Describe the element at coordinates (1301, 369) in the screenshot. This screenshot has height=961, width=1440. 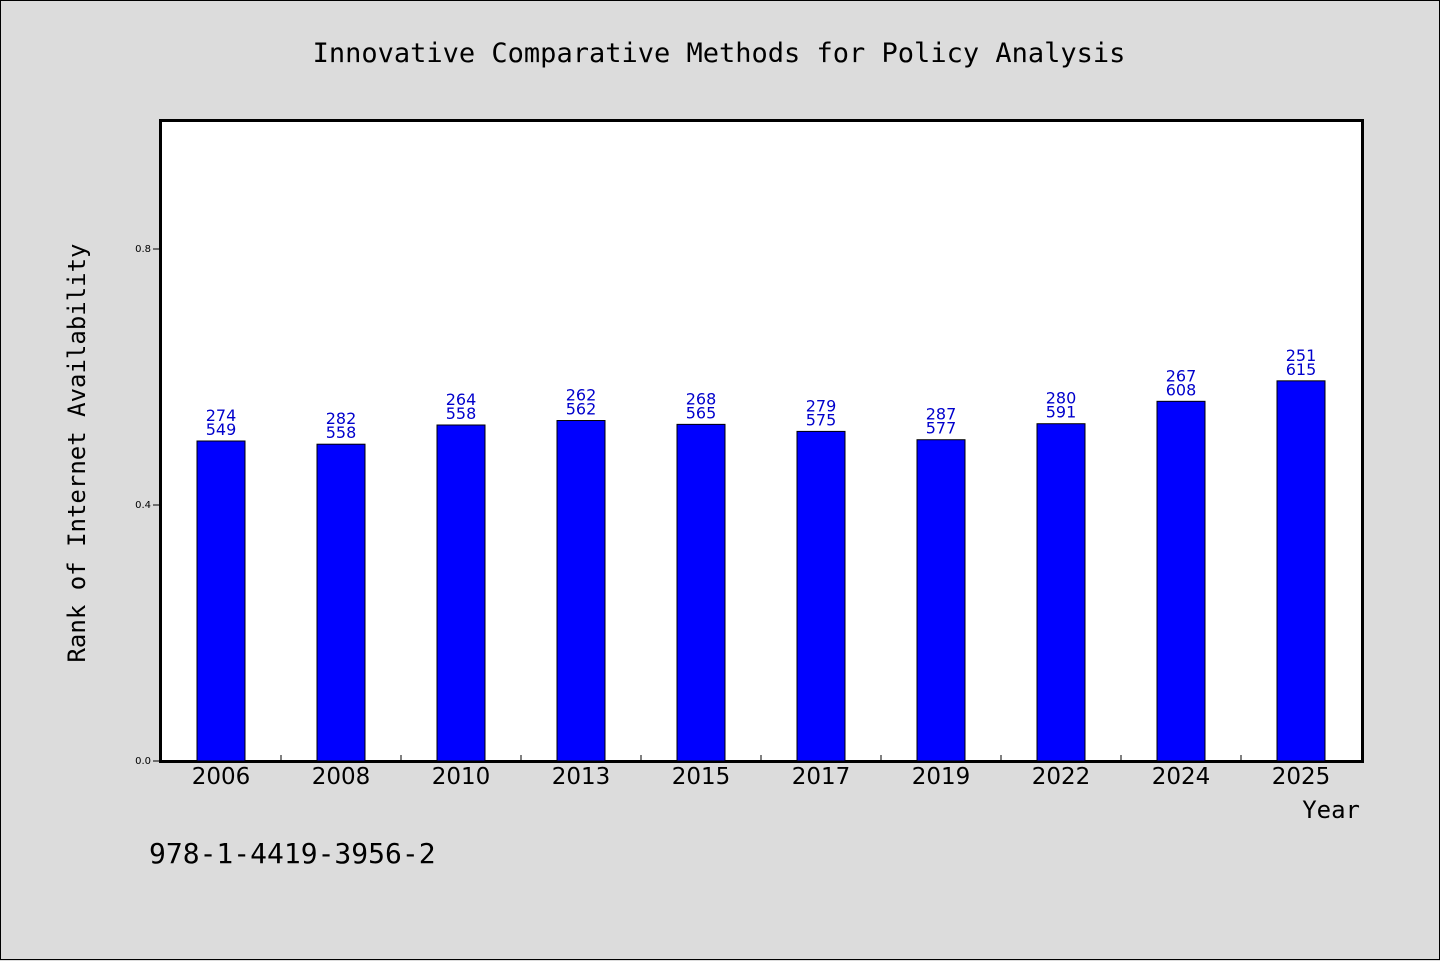
I see `bar-label-bottom: 615` at that location.